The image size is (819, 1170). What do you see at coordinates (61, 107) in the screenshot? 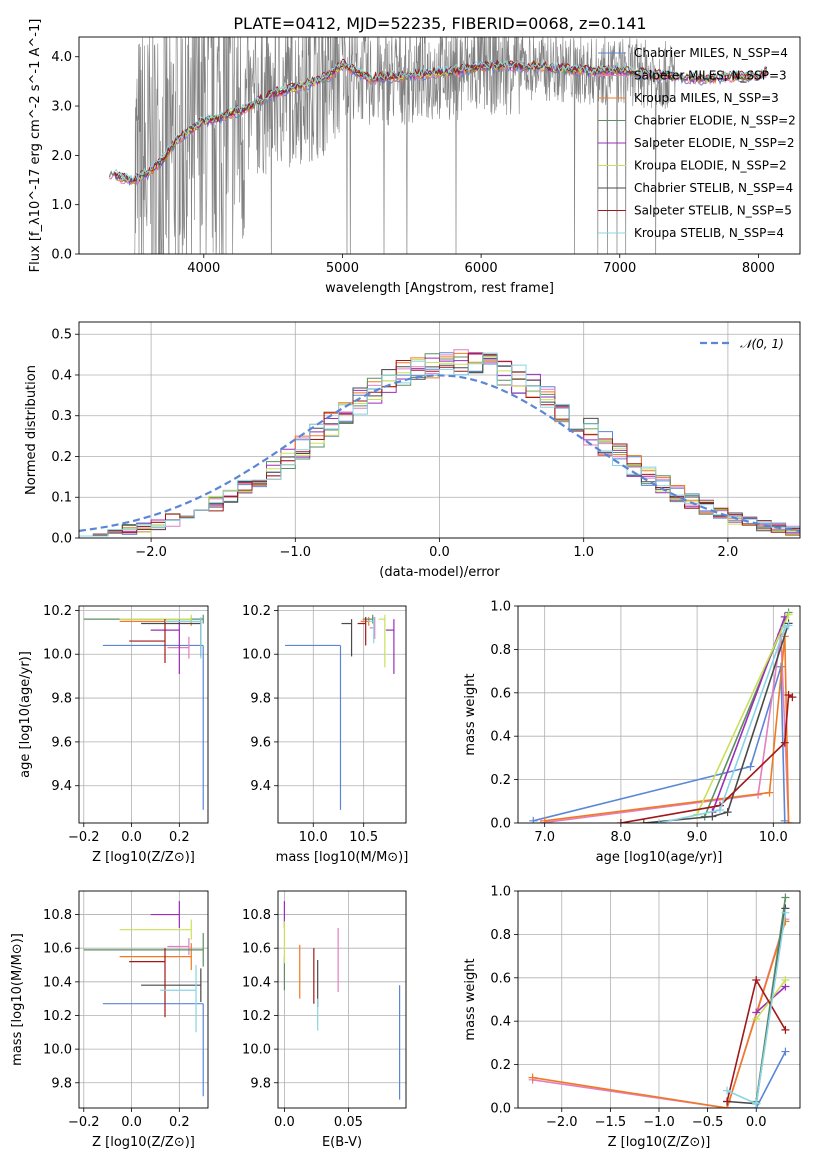
I see `y-tick-label: 3.0` at bounding box center [61, 107].